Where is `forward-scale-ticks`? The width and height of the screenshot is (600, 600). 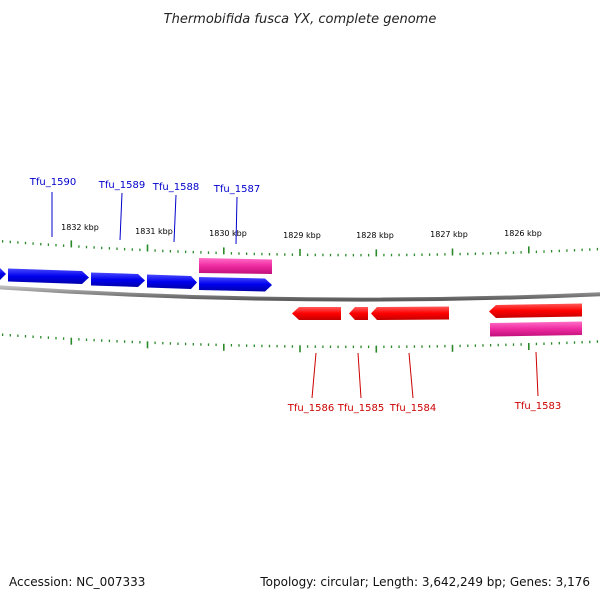 forward-scale-ticks is located at coordinates (300, 248).